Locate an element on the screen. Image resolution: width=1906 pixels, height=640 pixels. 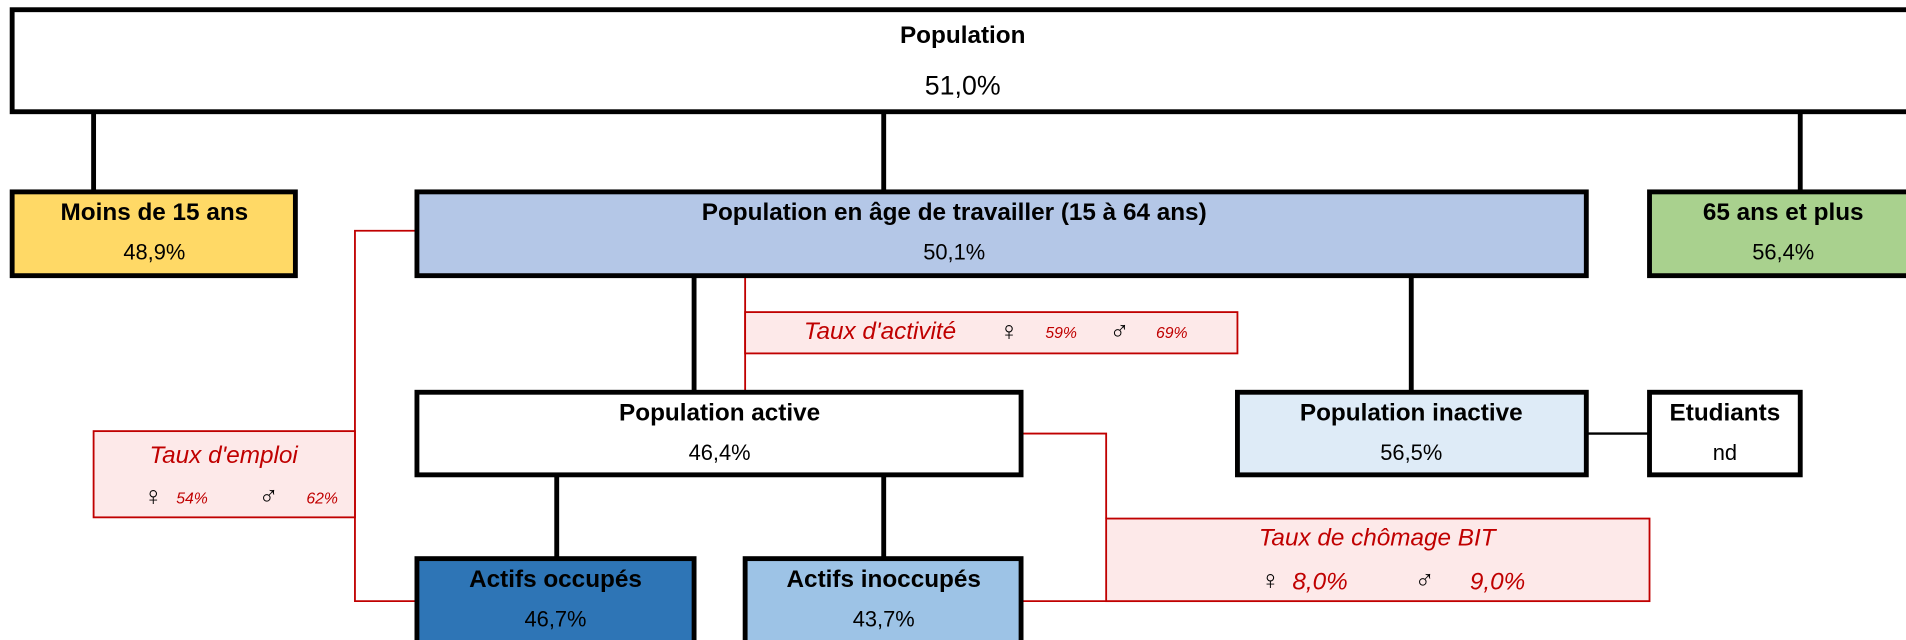
node-label: Moins de 15 ans is located at coordinates (155, 212).